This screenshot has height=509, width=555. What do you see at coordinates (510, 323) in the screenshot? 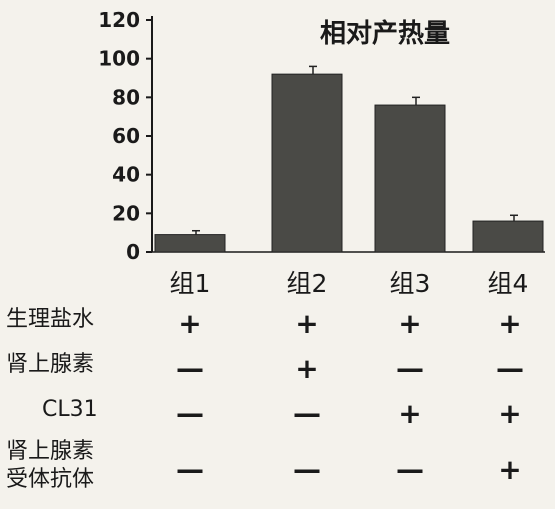
I see `mark-row1-group4: +` at bounding box center [510, 323].